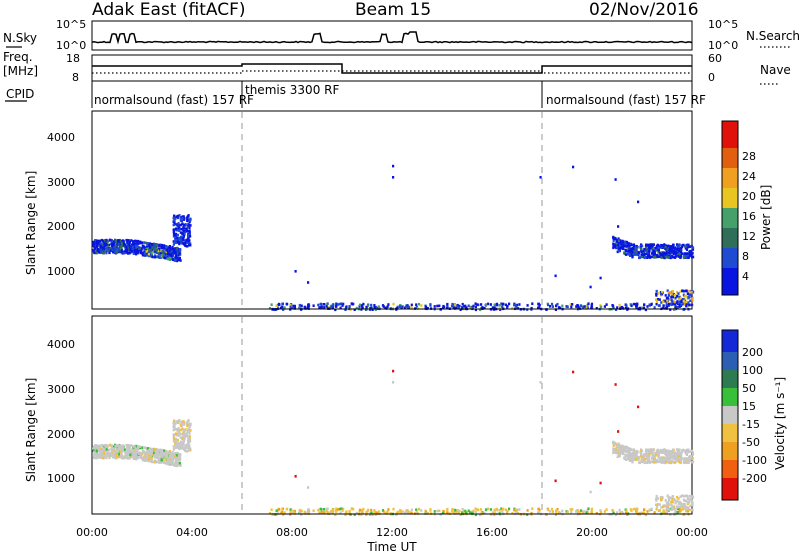 The height and width of the screenshot is (558, 800). I want to click on power-cbar-tick-8: 8, so click(745, 256).